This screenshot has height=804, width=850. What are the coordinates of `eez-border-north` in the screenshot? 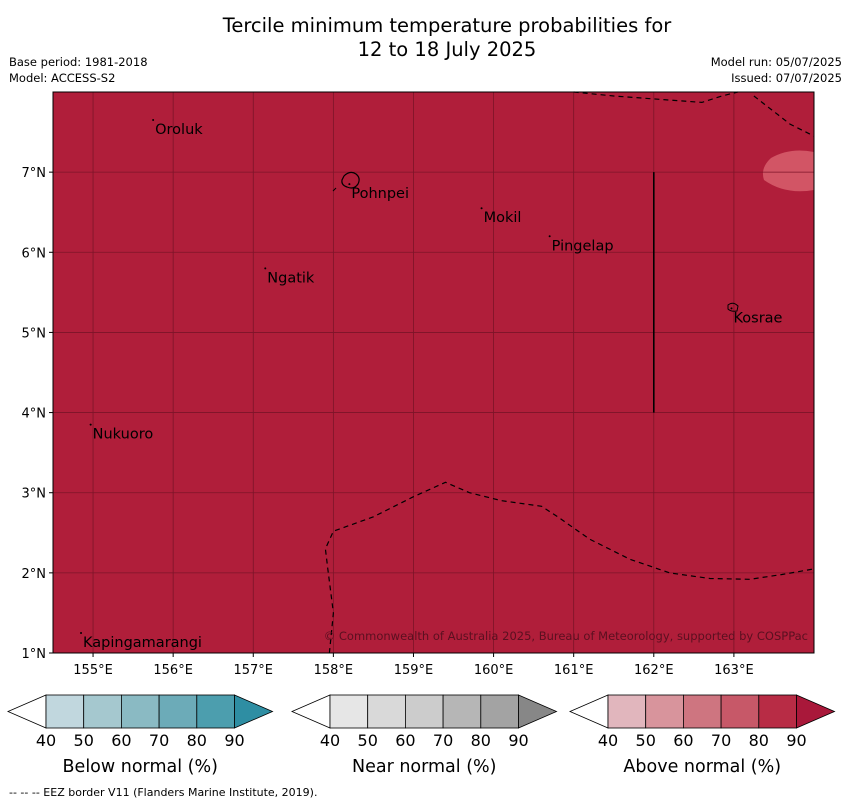 It's located at (656, 97).